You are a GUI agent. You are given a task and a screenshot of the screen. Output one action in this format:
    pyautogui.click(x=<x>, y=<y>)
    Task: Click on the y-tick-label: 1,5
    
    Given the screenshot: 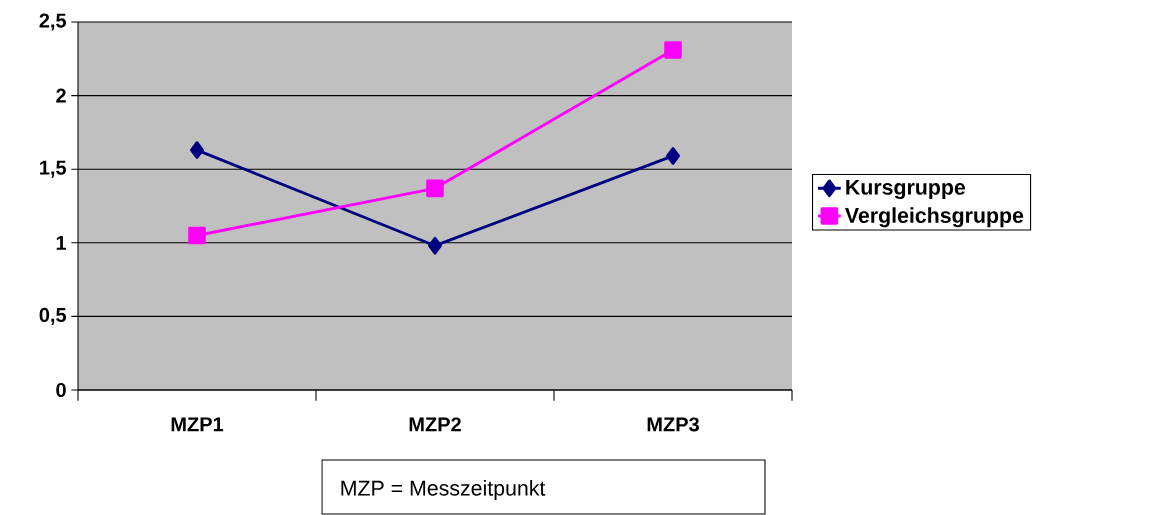 What is the action you would take?
    pyautogui.click(x=53, y=169)
    